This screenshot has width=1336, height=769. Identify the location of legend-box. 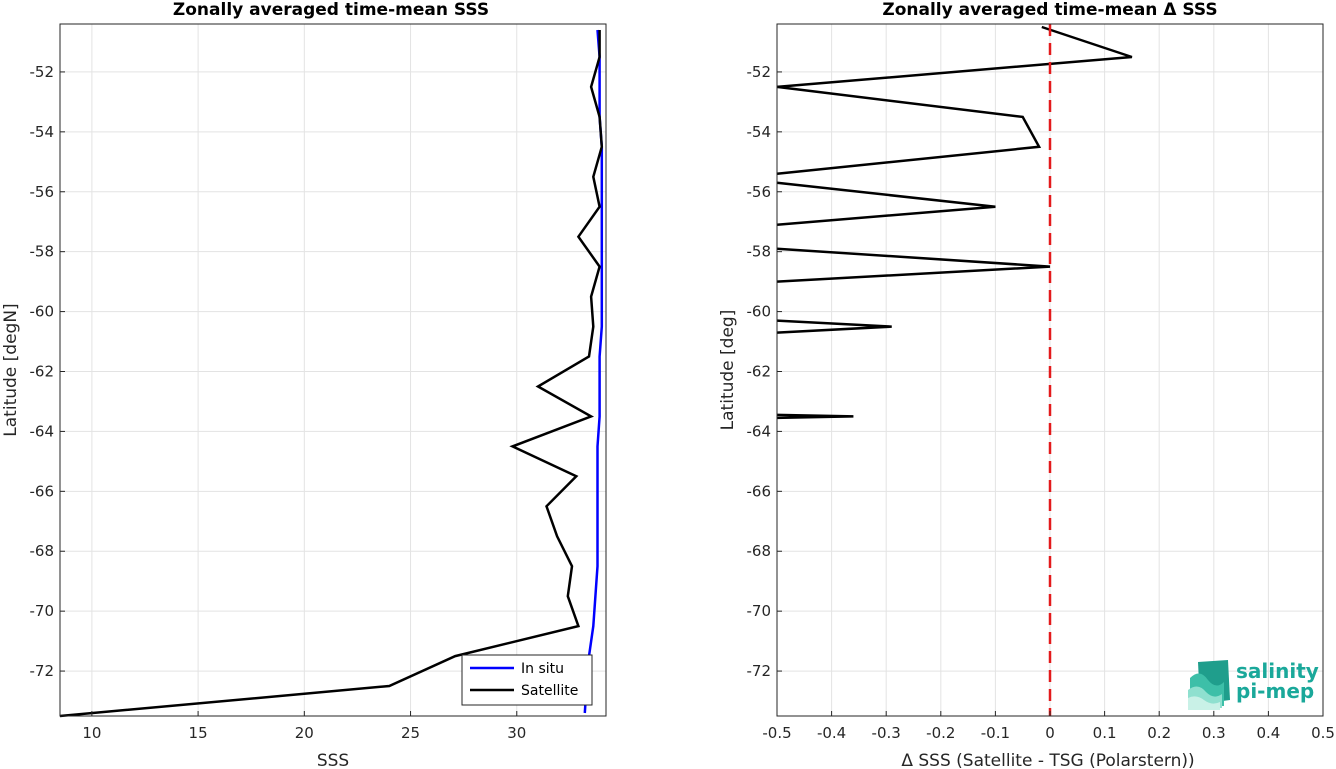
(527, 680).